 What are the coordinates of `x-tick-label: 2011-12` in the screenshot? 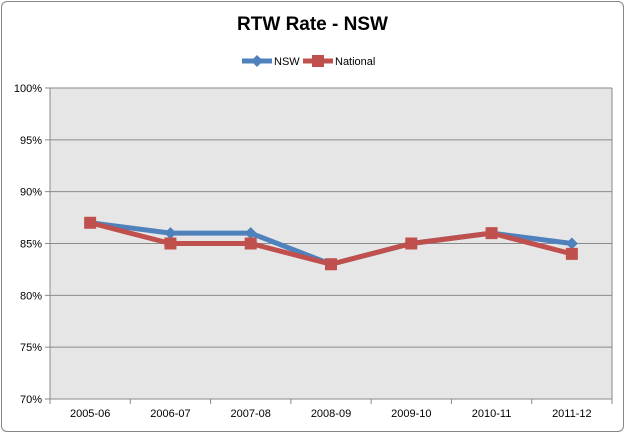 It's located at (572, 414).